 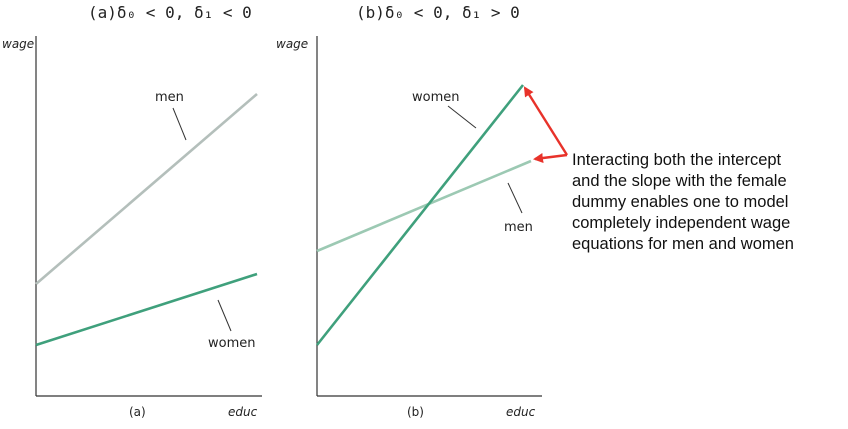 What do you see at coordinates (146, 189) in the screenshot?
I see `panel-a-men-line` at bounding box center [146, 189].